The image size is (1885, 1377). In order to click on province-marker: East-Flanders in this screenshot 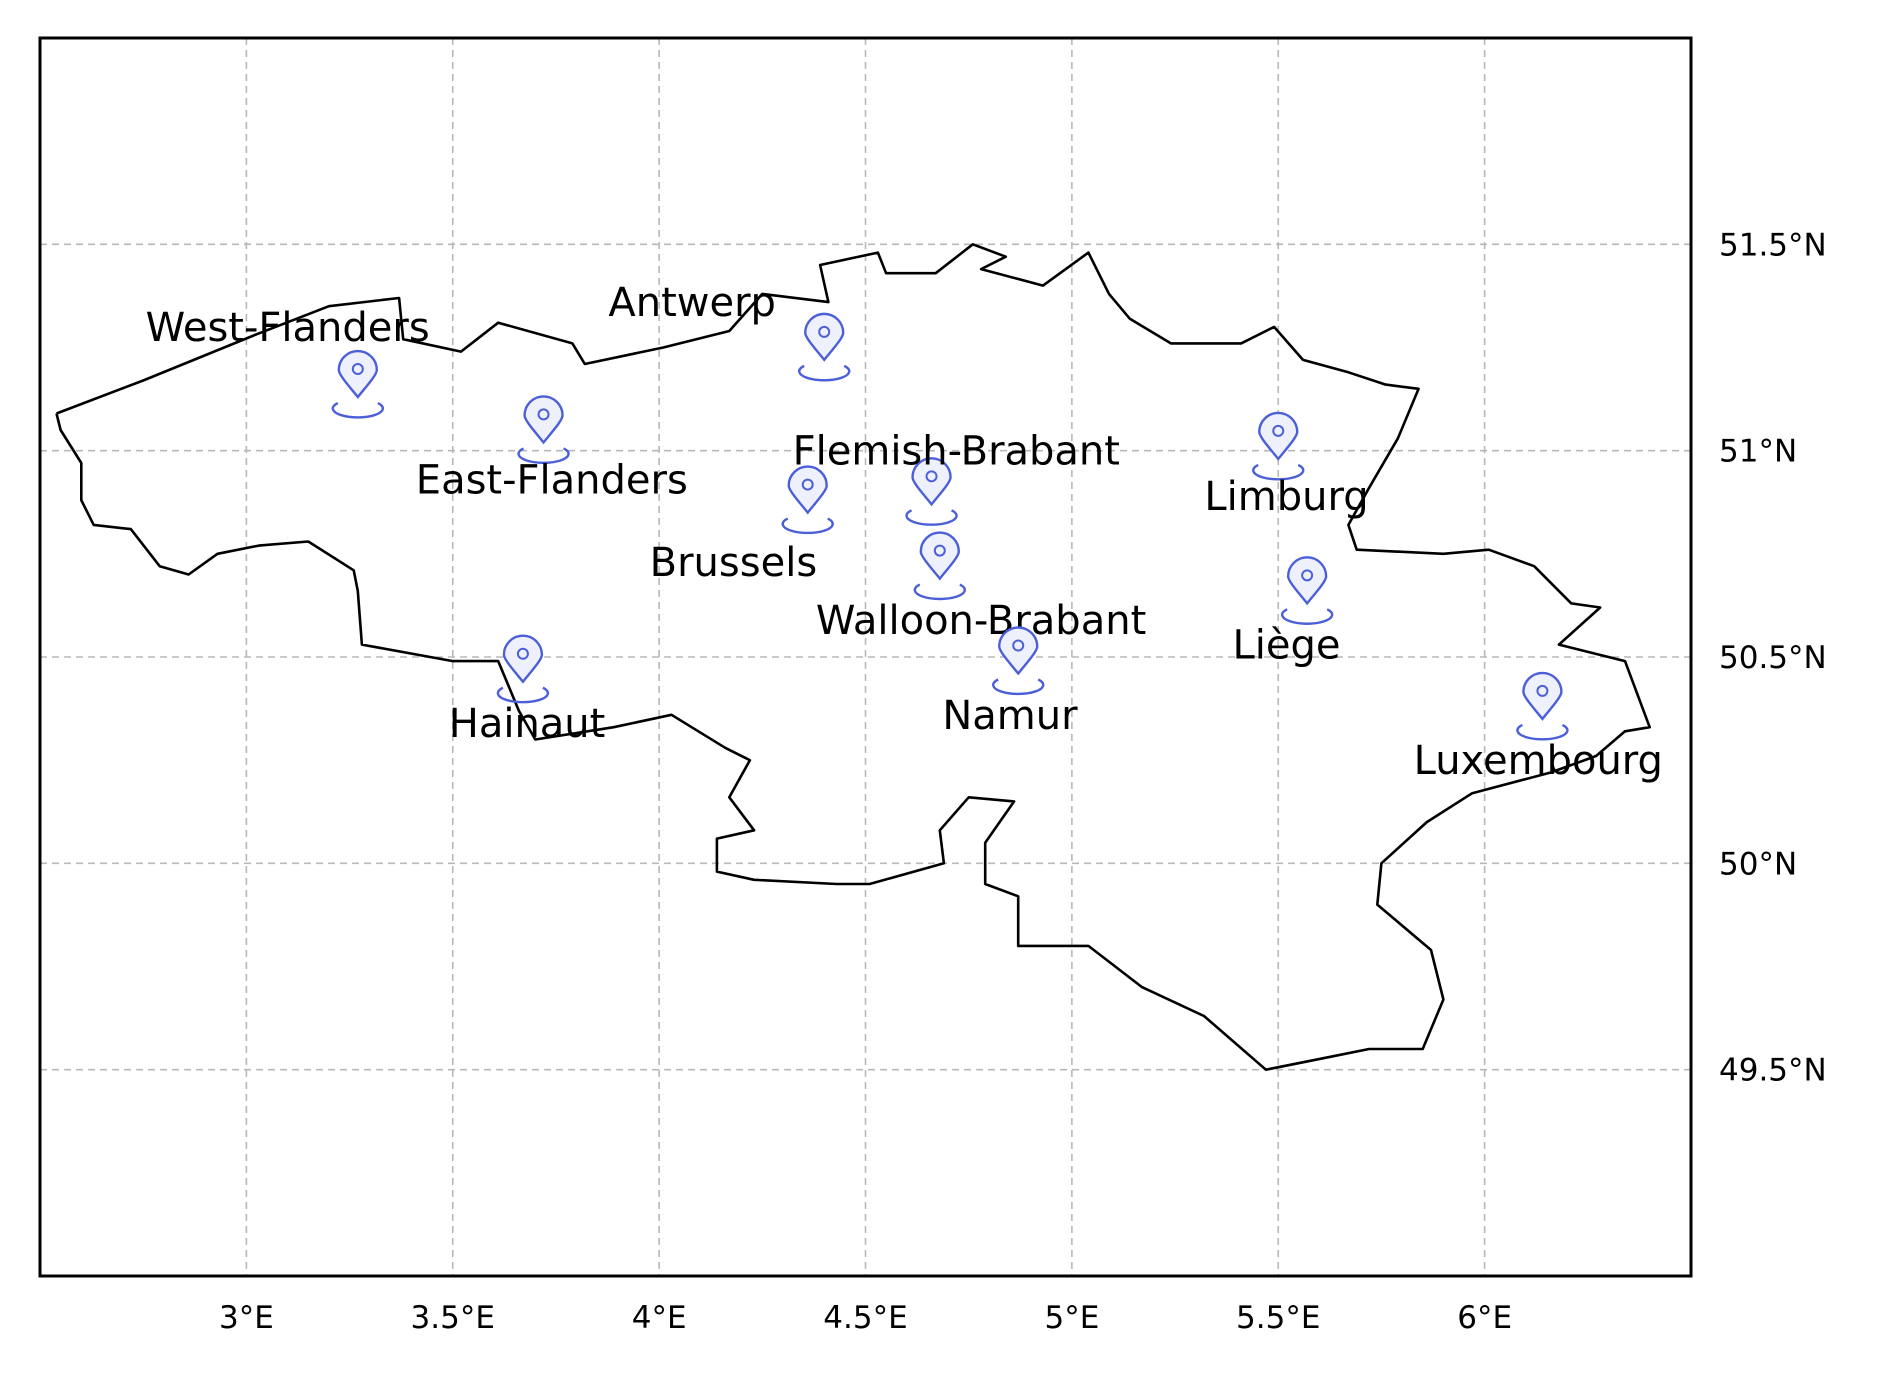, I will do `click(552, 449)`.